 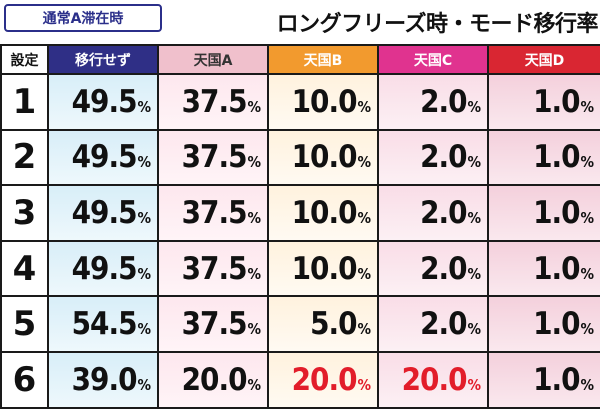 I want to click on state-badge: 通常A滞在時, so click(x=83, y=18).